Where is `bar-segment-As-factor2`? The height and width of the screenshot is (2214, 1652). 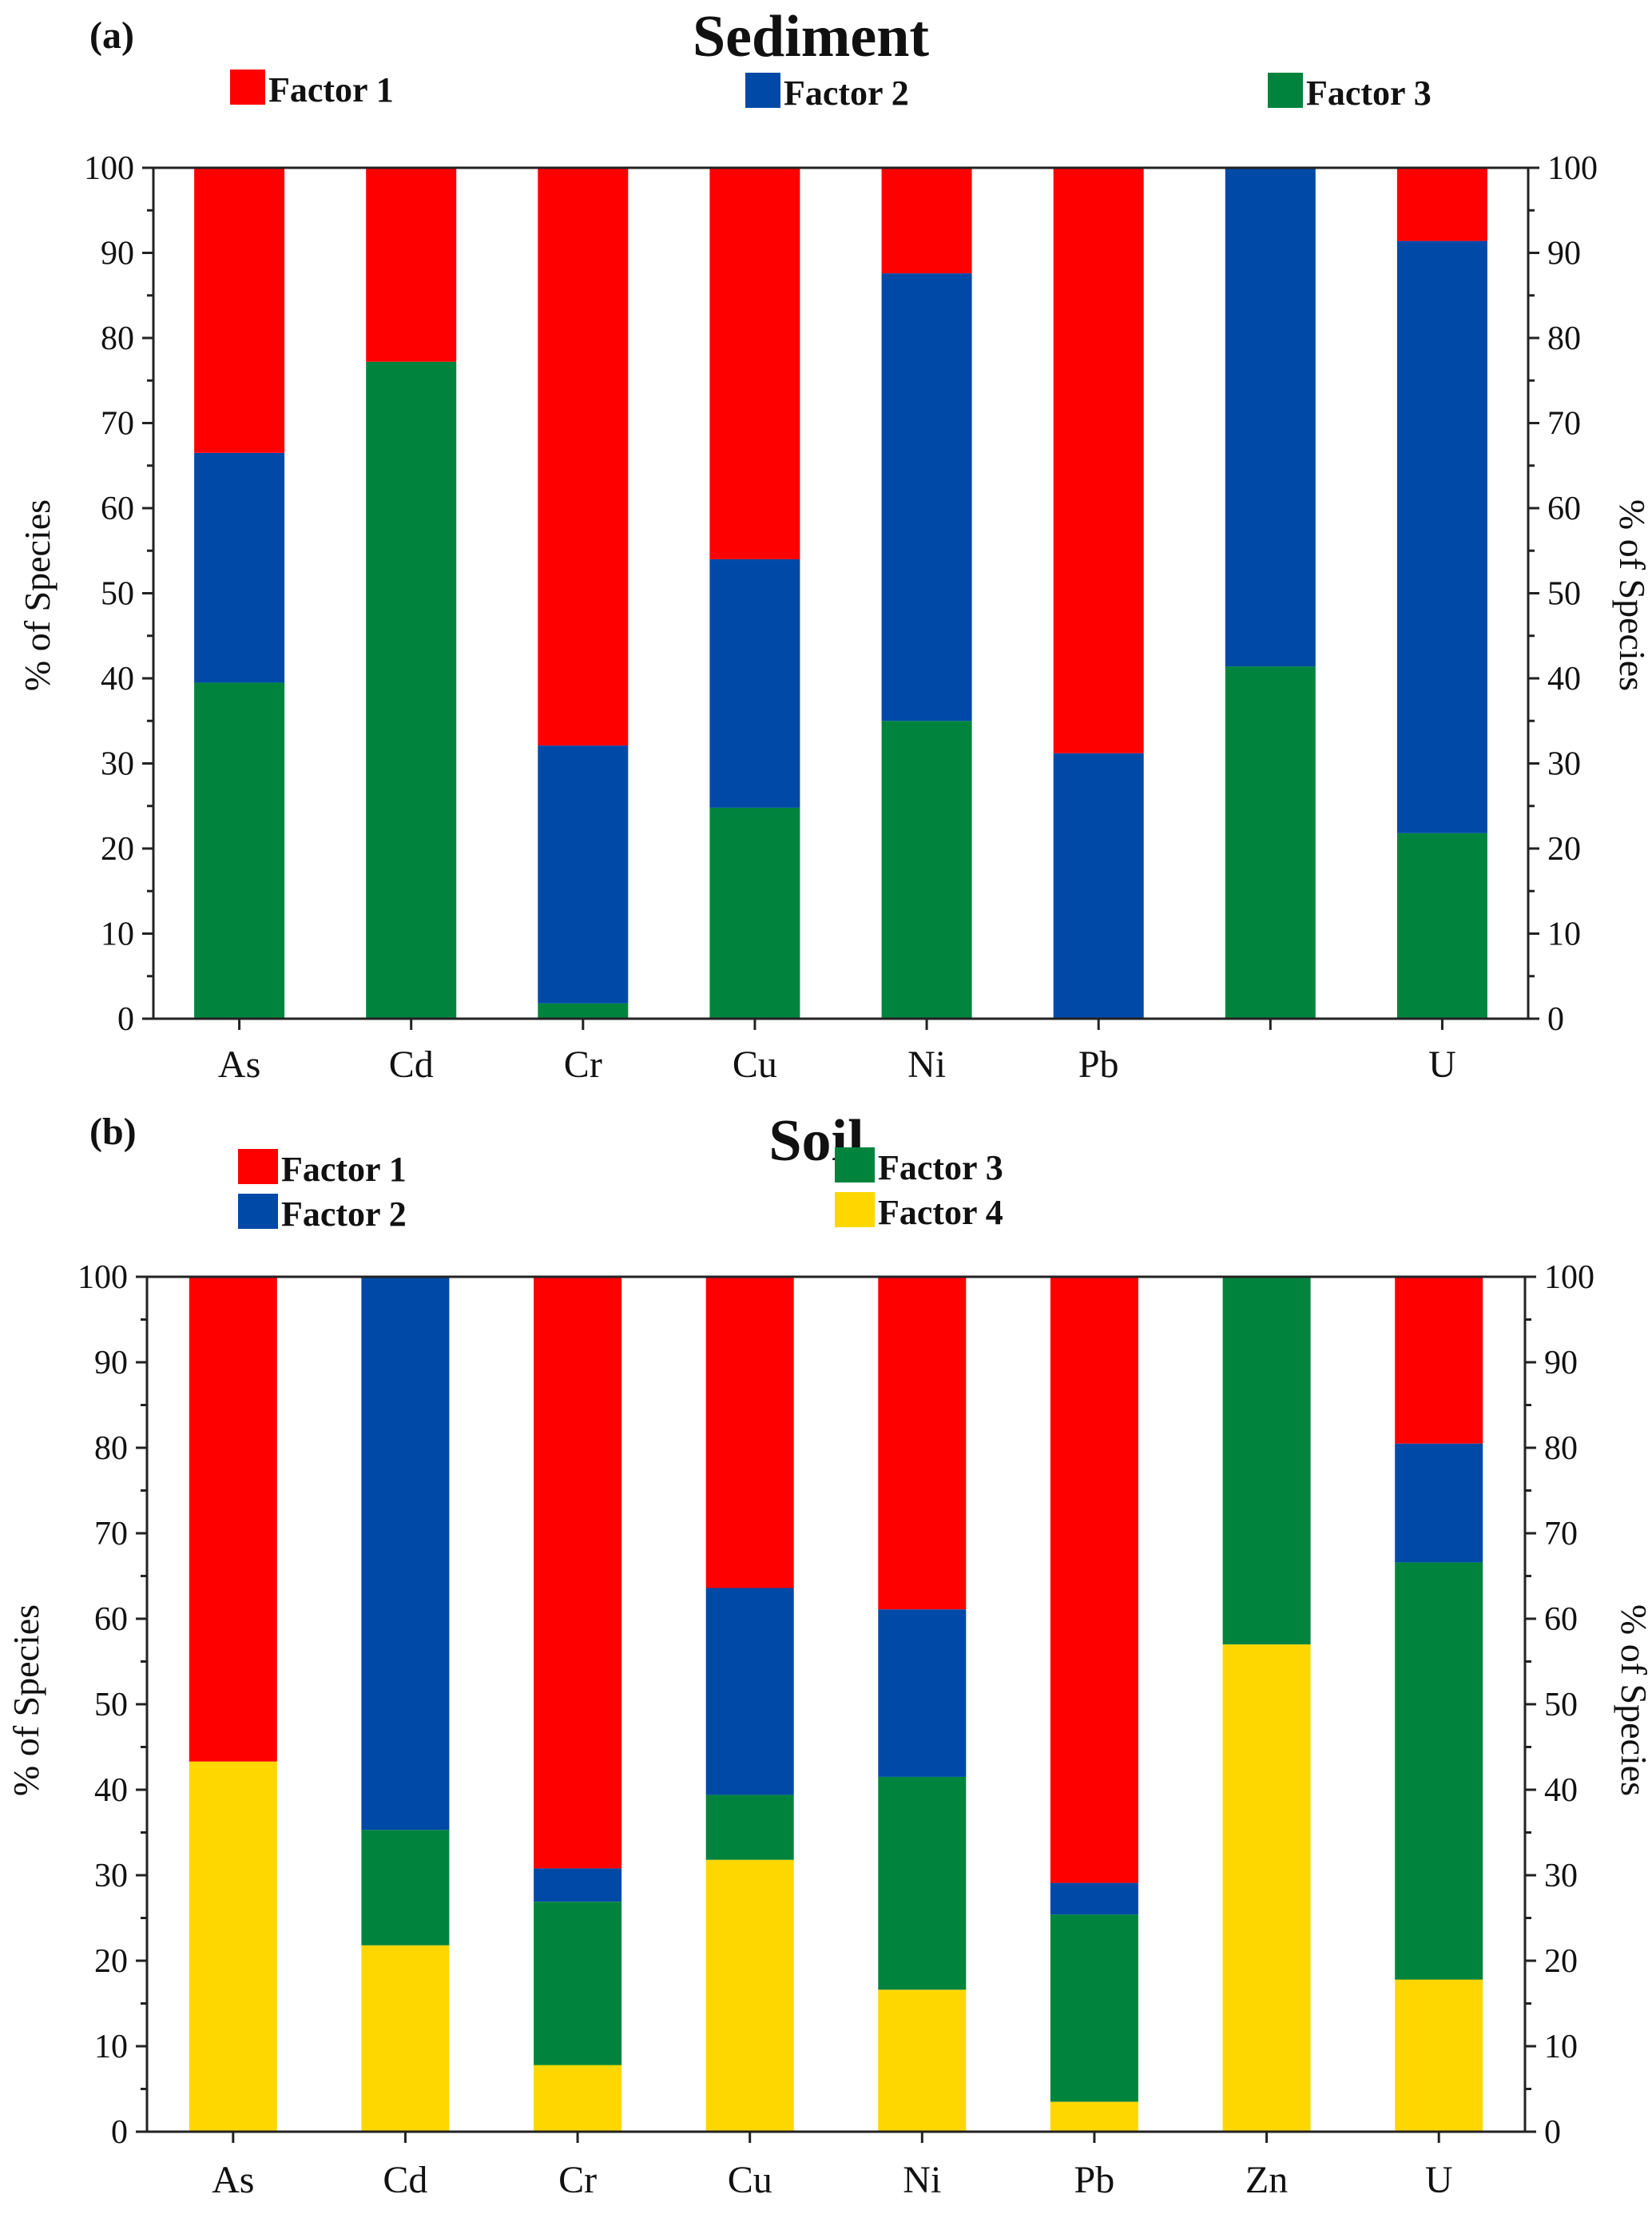 bar-segment-As-factor2 is located at coordinates (239, 567).